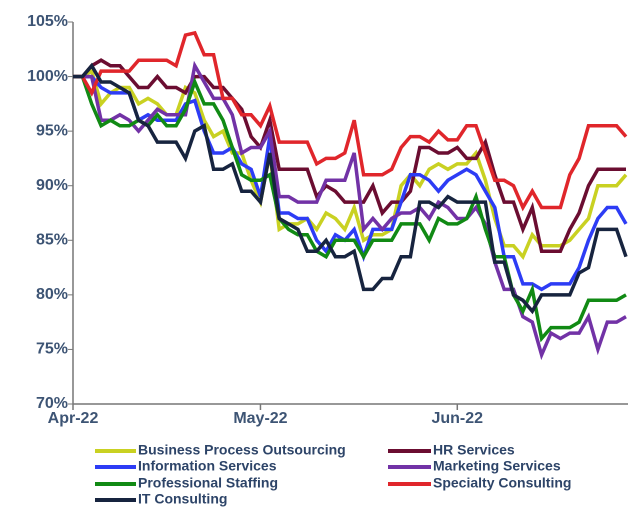  I want to click on legend-label: IT Consulting, so click(182, 499).